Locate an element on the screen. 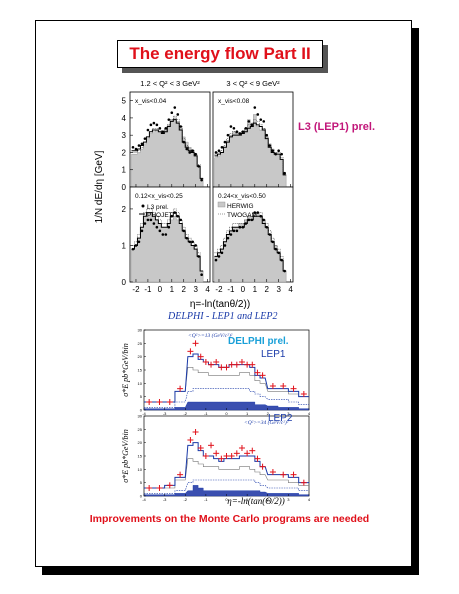 The height and width of the screenshot is (594, 459). slide-title: The energy flow Part II is located at coordinates (220, 54).